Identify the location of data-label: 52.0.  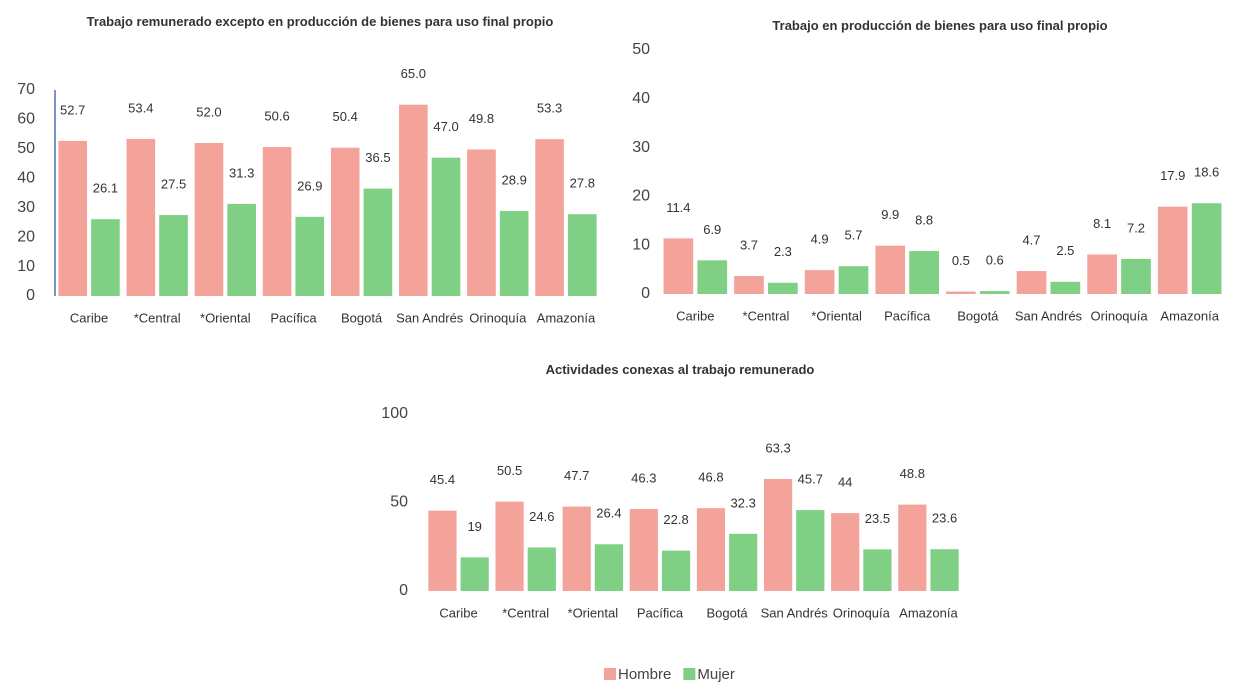
(208, 111).